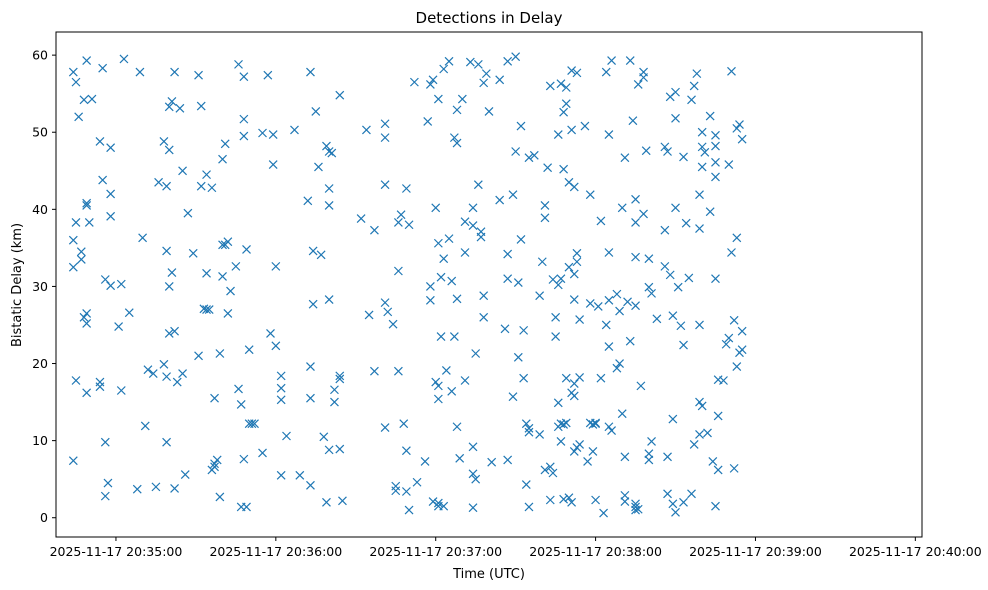 The image size is (988, 590). Describe the element at coordinates (275, 551) in the screenshot. I see `x-tick-label: 2025-11-17 20:36:00` at that location.